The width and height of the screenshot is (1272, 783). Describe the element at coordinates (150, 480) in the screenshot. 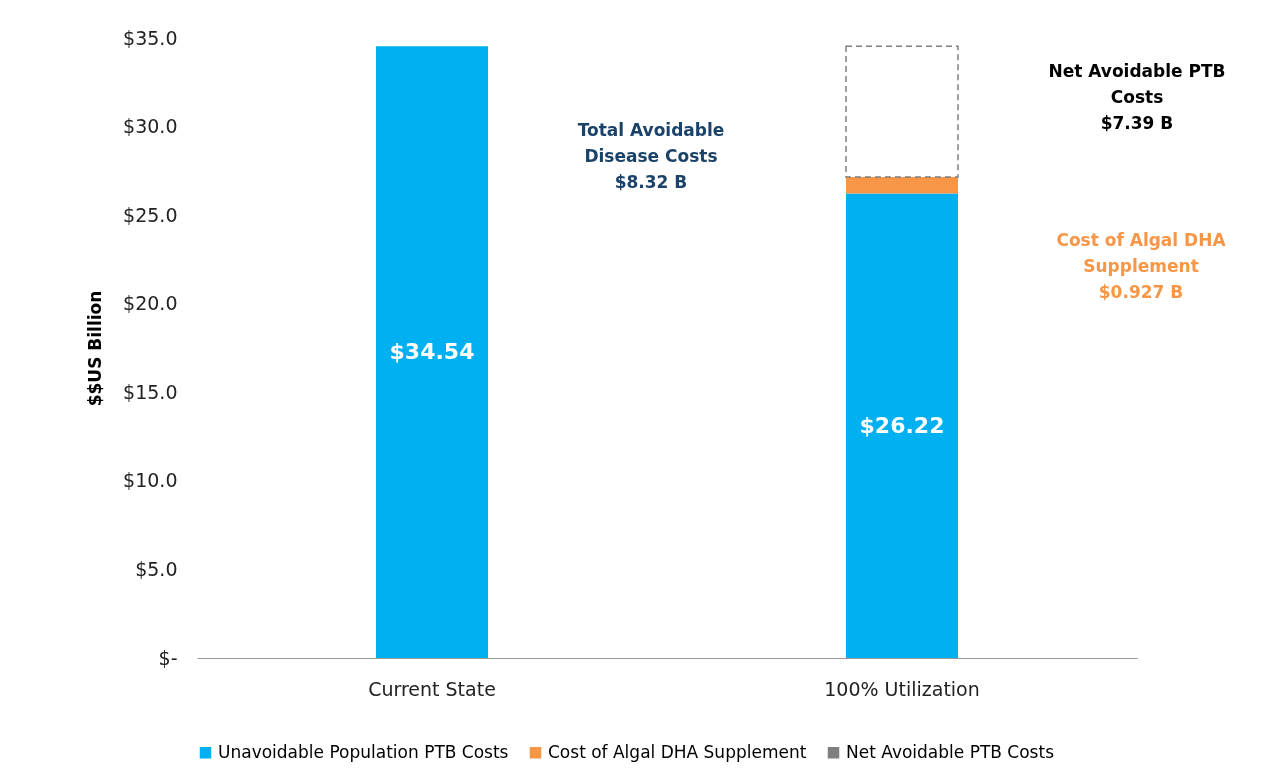

I see `y-tick-label: $10.0` at that location.